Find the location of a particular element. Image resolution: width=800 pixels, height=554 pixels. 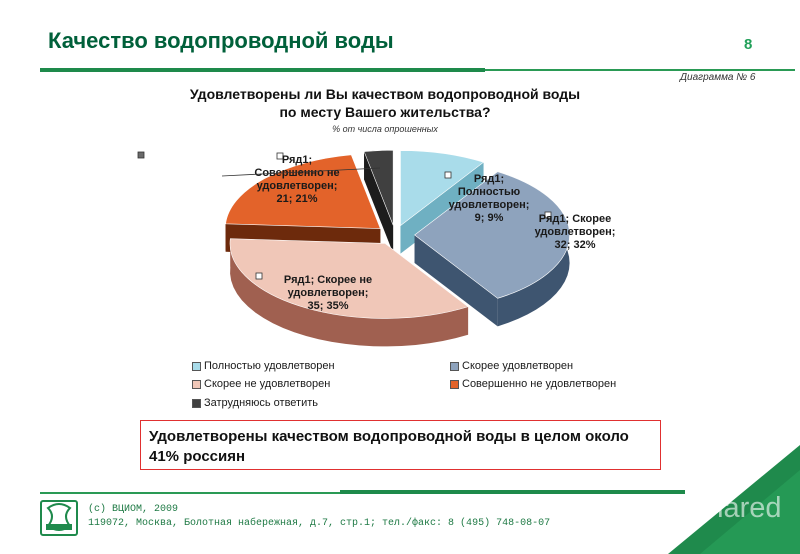

legend-label: Совершенно не удовлетворен is located at coordinates (539, 384).